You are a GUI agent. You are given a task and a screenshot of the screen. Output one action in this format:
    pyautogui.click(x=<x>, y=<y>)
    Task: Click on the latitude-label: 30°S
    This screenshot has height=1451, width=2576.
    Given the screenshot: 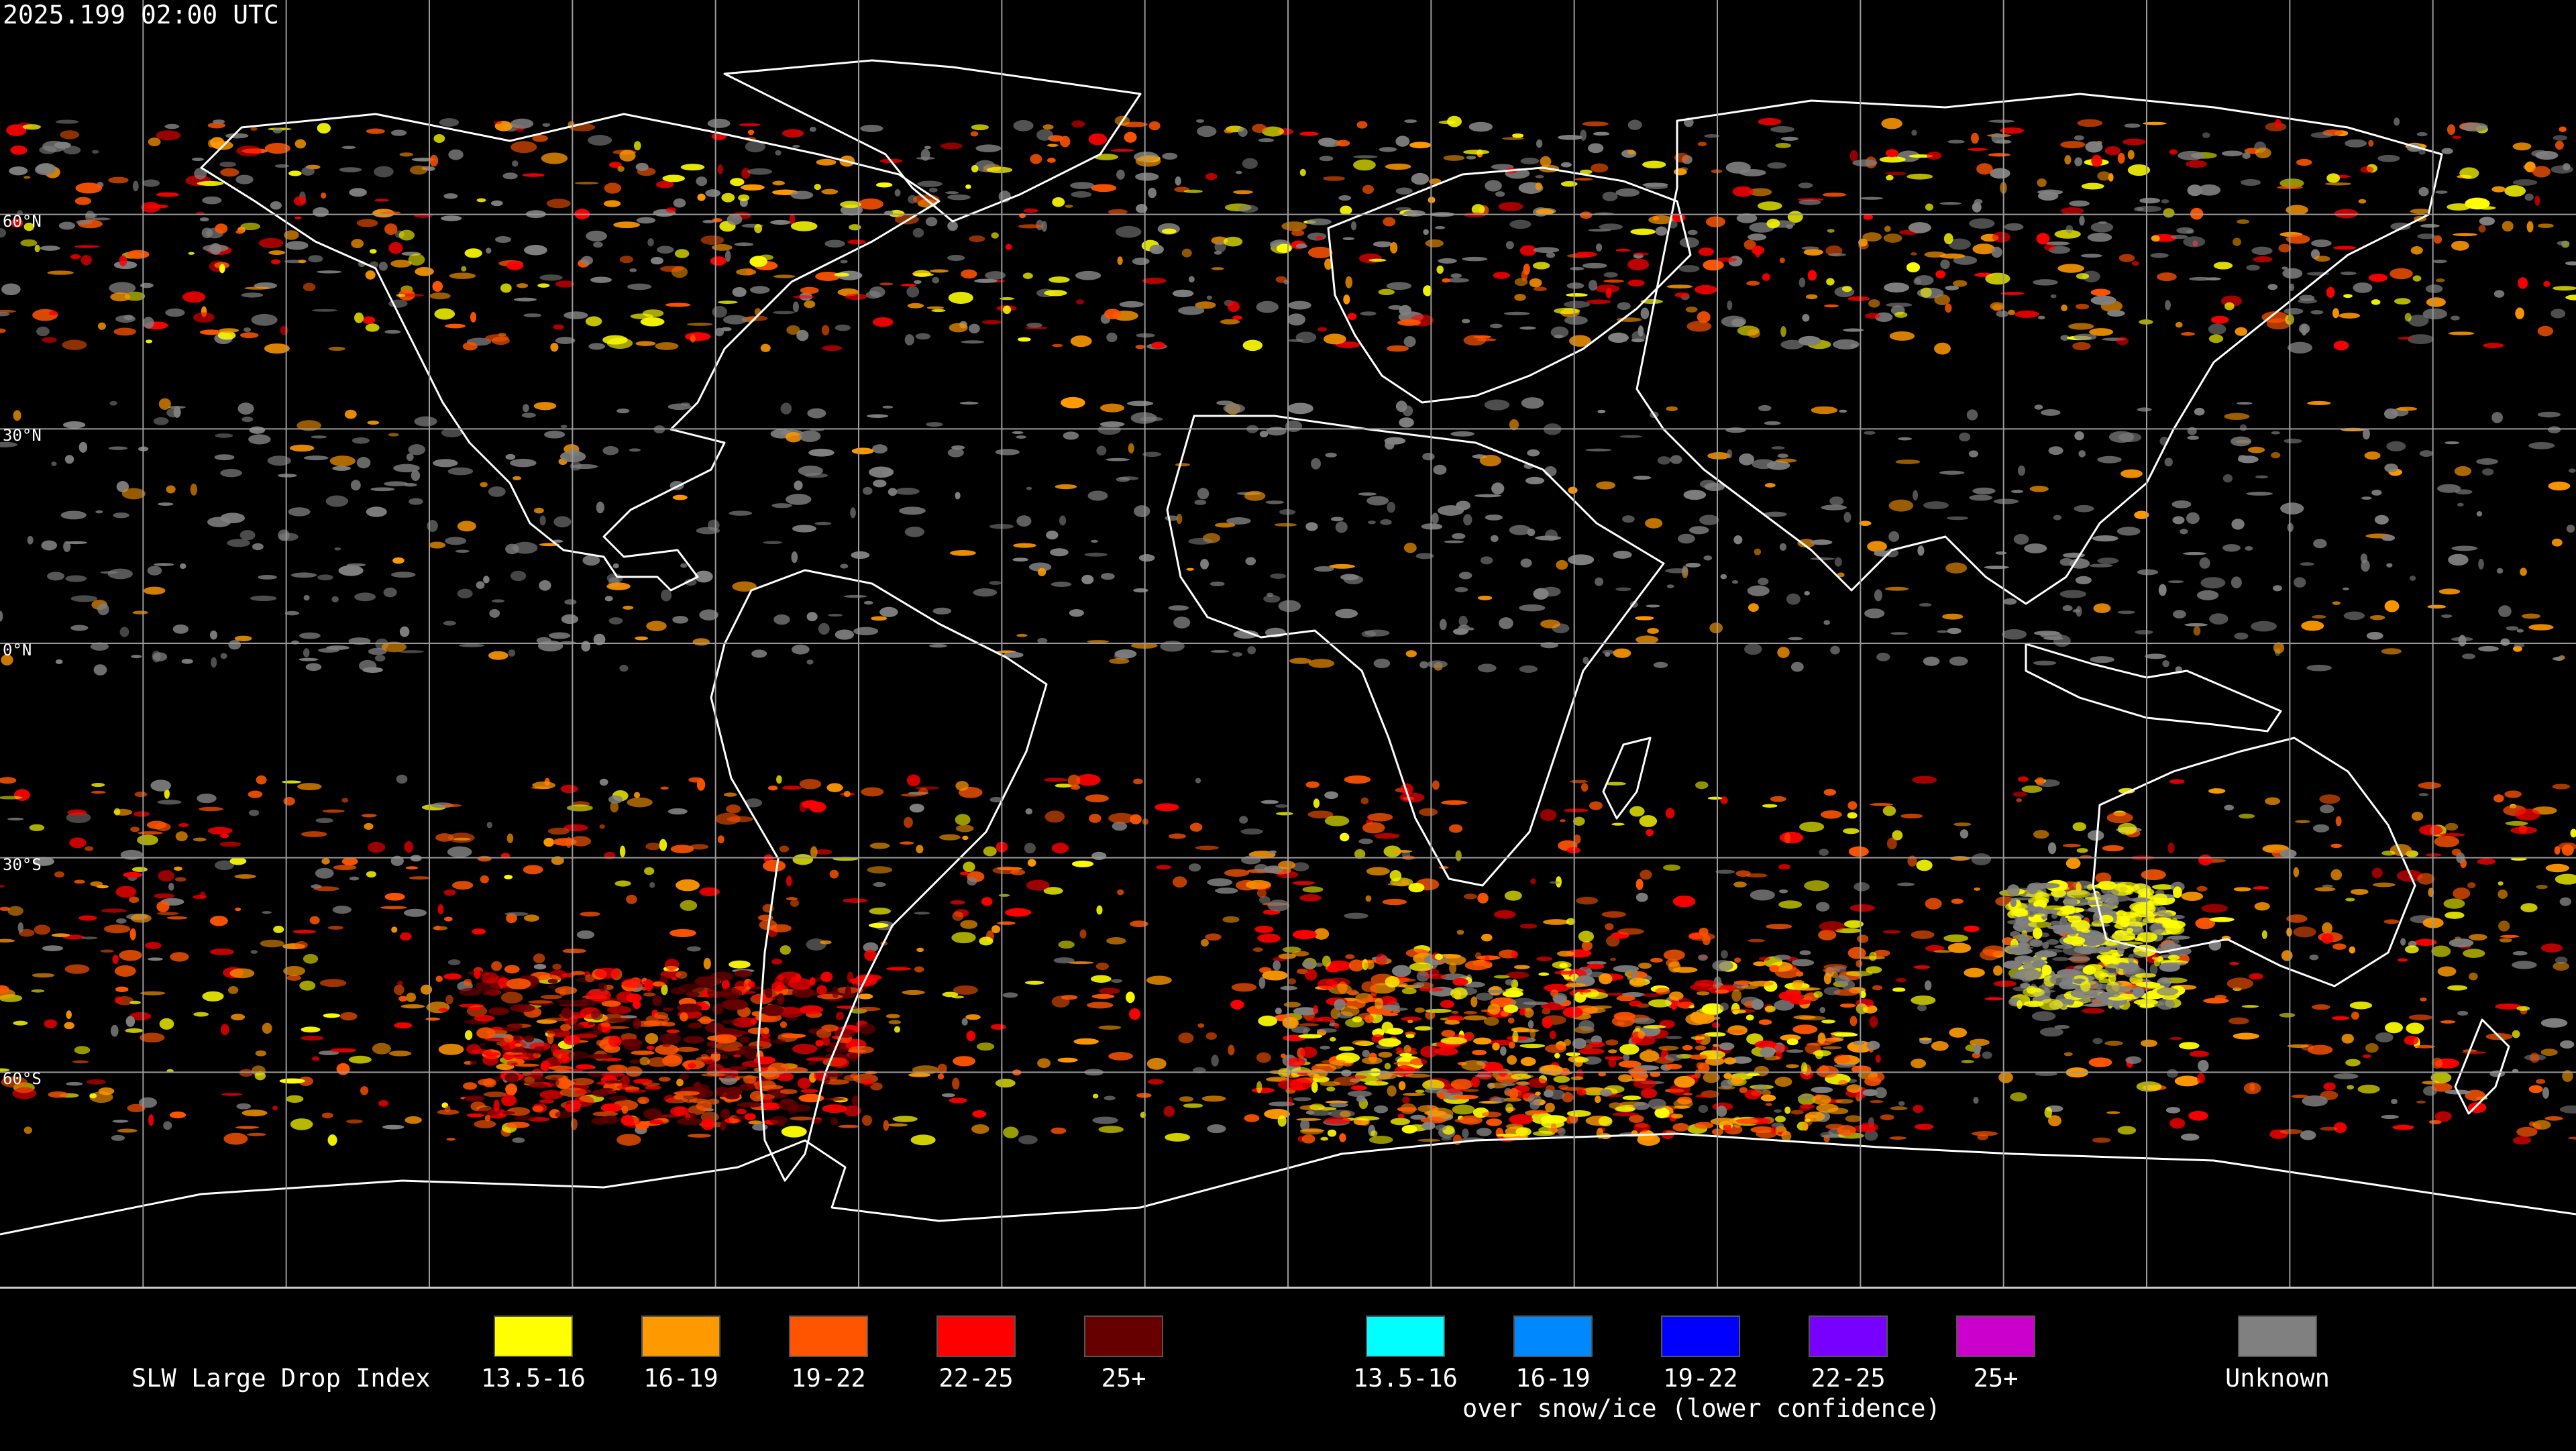 What is the action you would take?
    pyautogui.click(x=22, y=864)
    